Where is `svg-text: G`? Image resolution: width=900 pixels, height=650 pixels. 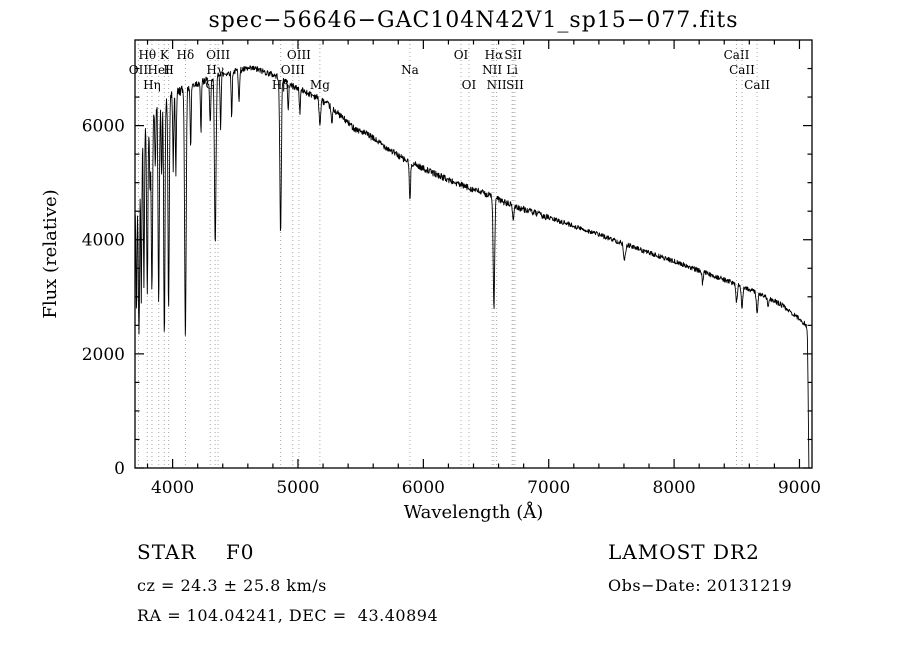
svg-text: G is located at coordinates (210, 85).